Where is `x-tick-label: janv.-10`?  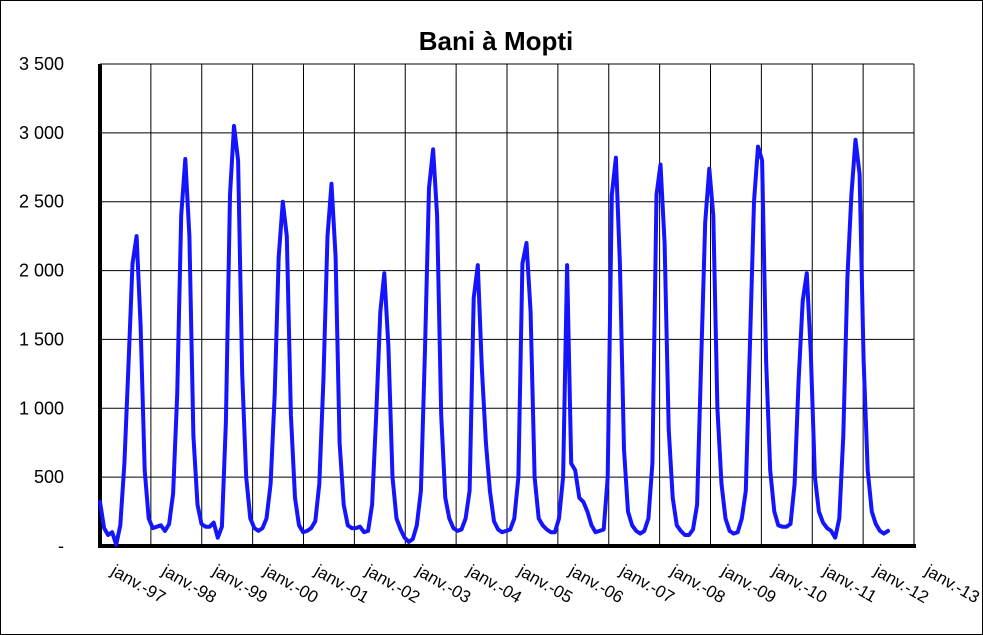
x-tick-label: janv.-10 is located at coordinates (800, 584).